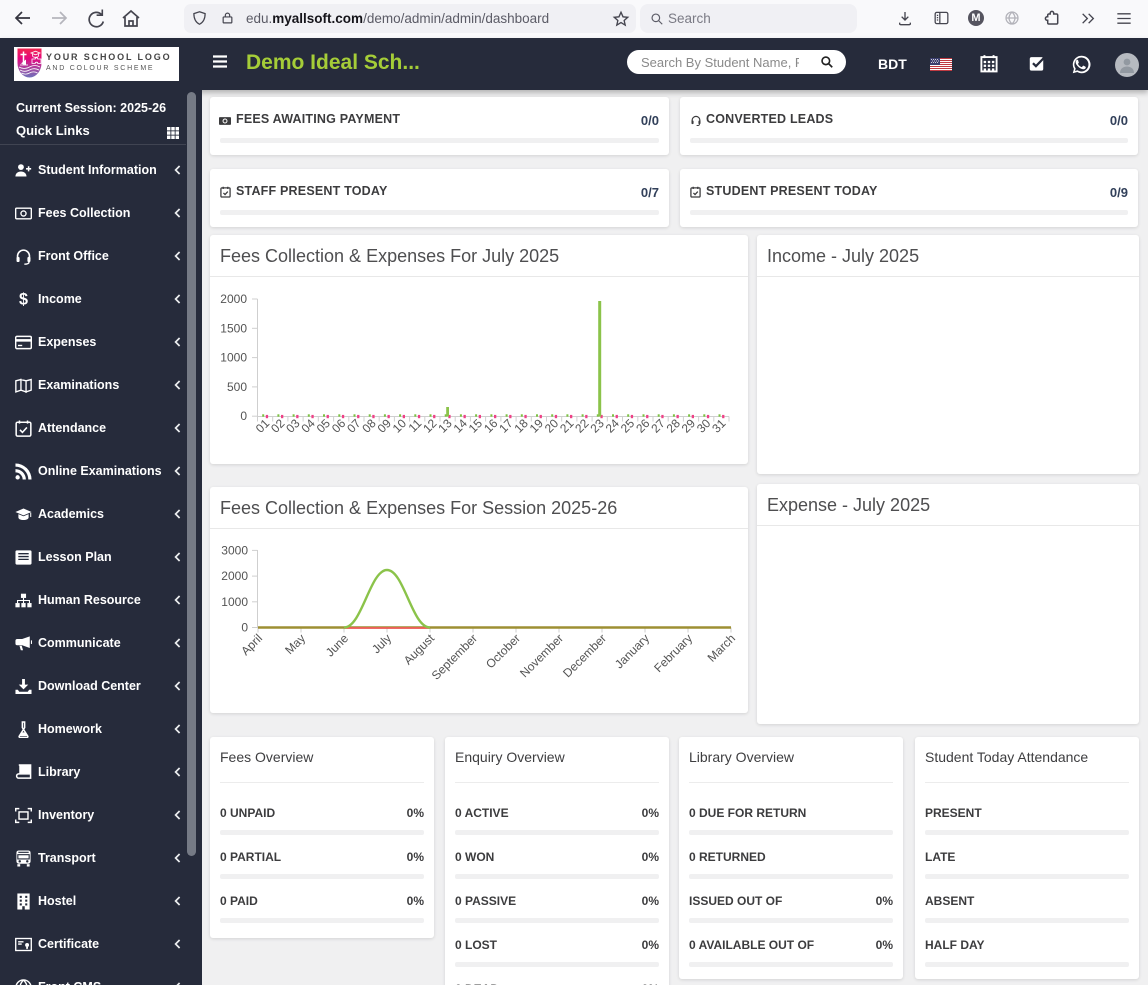 The width and height of the screenshot is (1148, 985). I want to click on svg-text: April, so click(251, 644).